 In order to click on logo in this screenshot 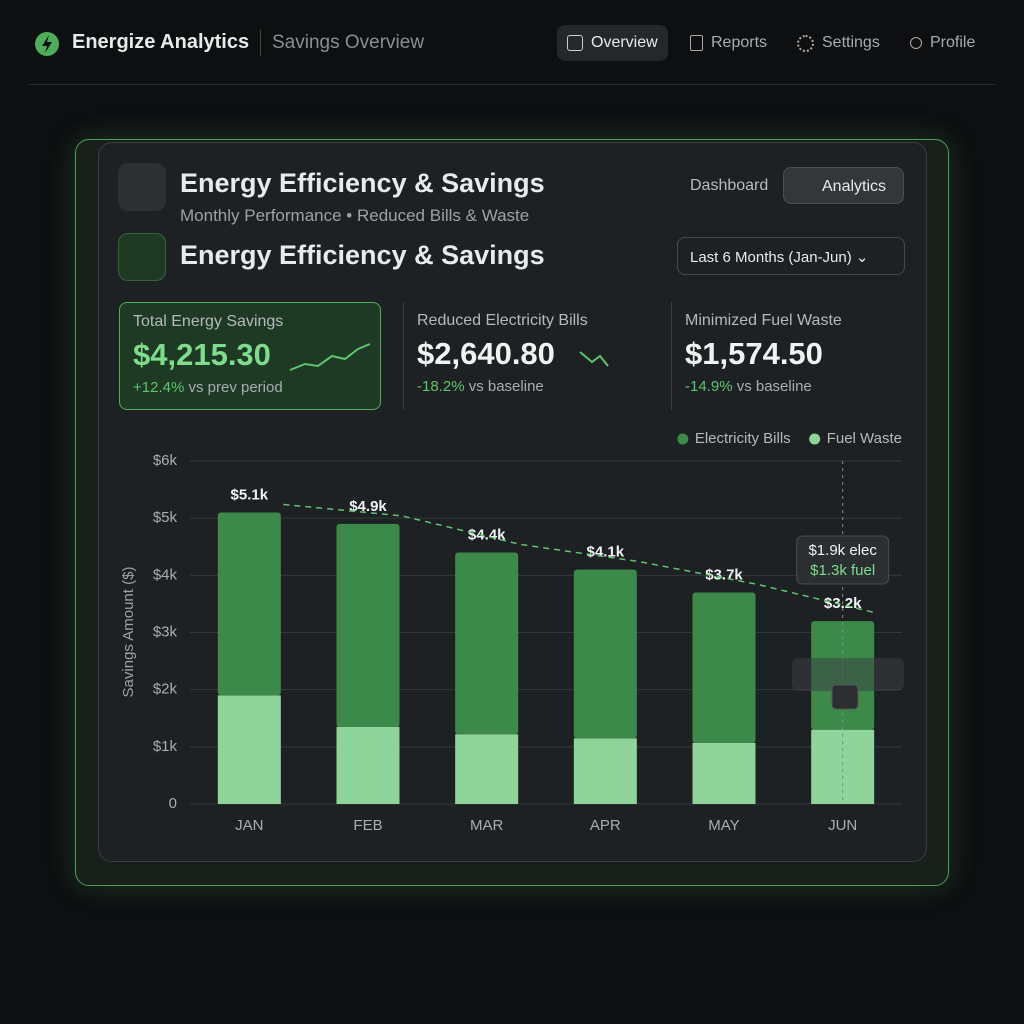, I will do `click(47, 44)`.